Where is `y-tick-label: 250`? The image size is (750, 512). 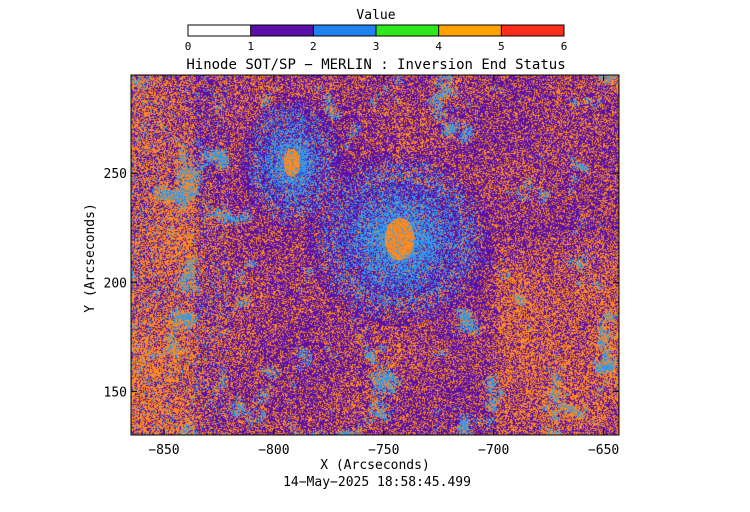 y-tick-label: 250 is located at coordinates (115, 174).